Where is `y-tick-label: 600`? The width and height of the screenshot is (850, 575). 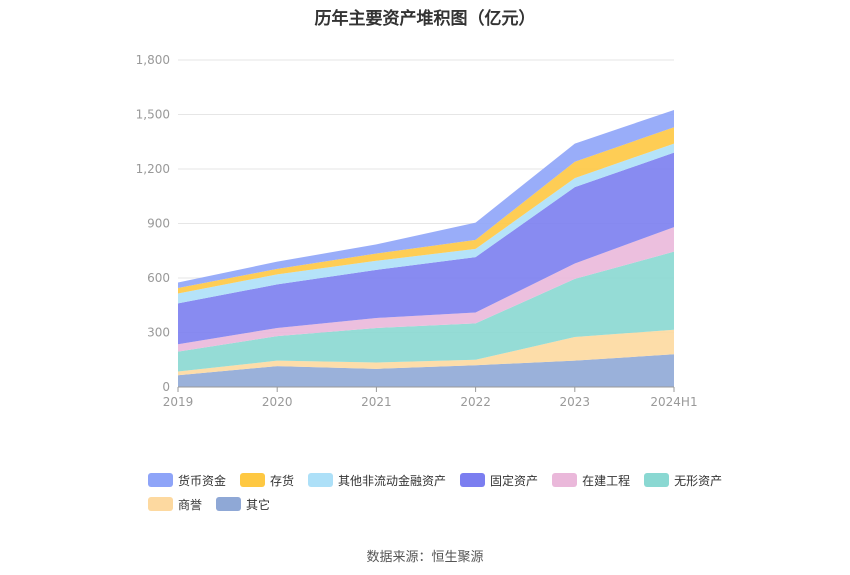 y-tick-label: 600 is located at coordinates (158, 278).